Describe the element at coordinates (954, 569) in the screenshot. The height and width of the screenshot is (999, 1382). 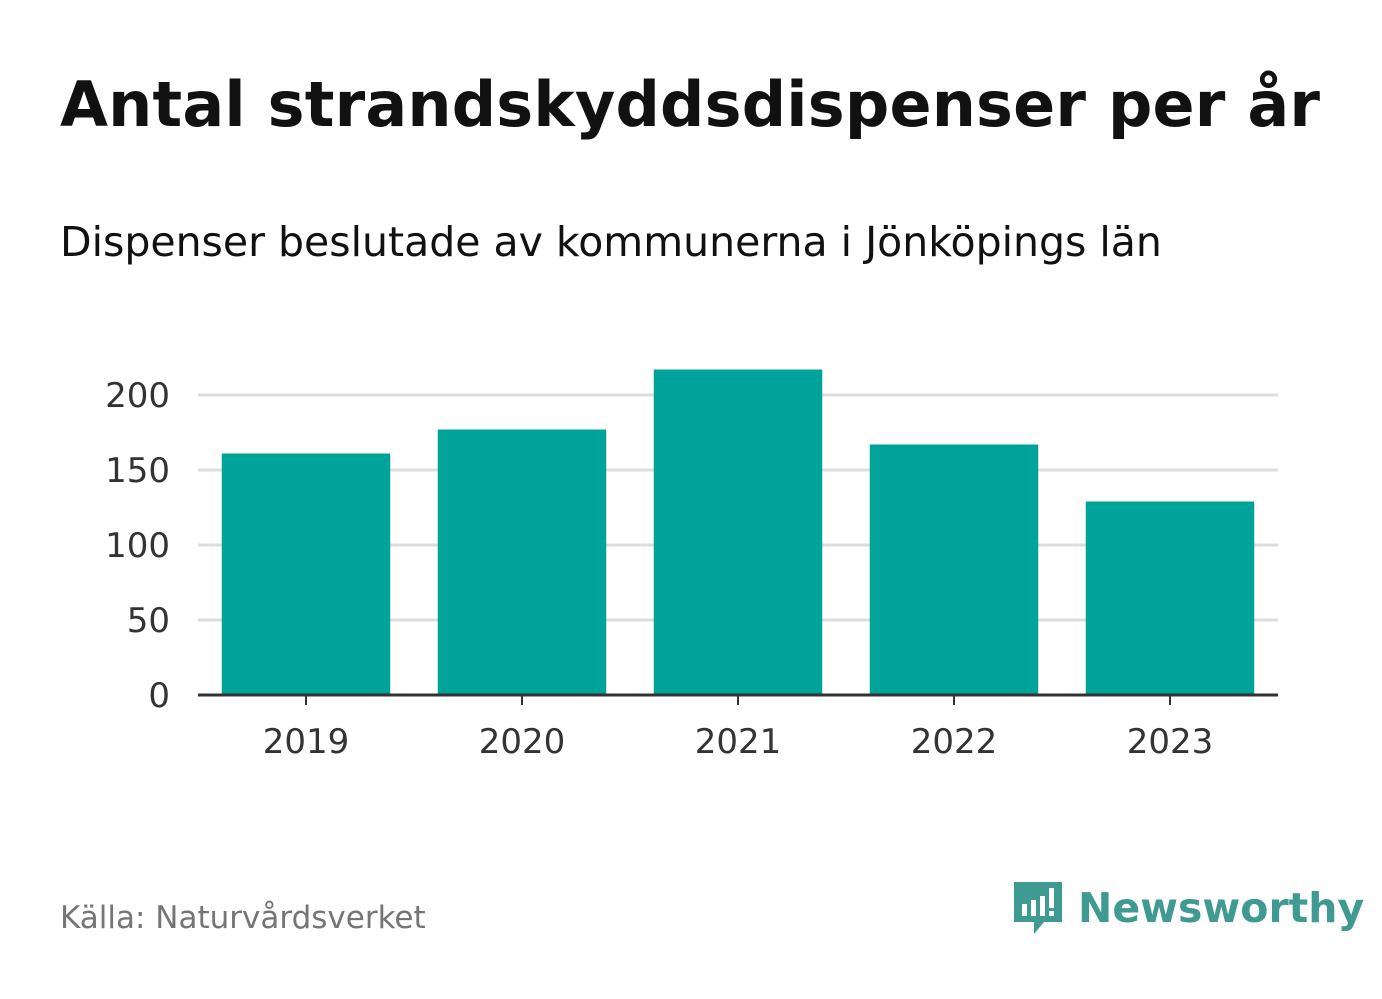
I see `bar-2022` at that location.